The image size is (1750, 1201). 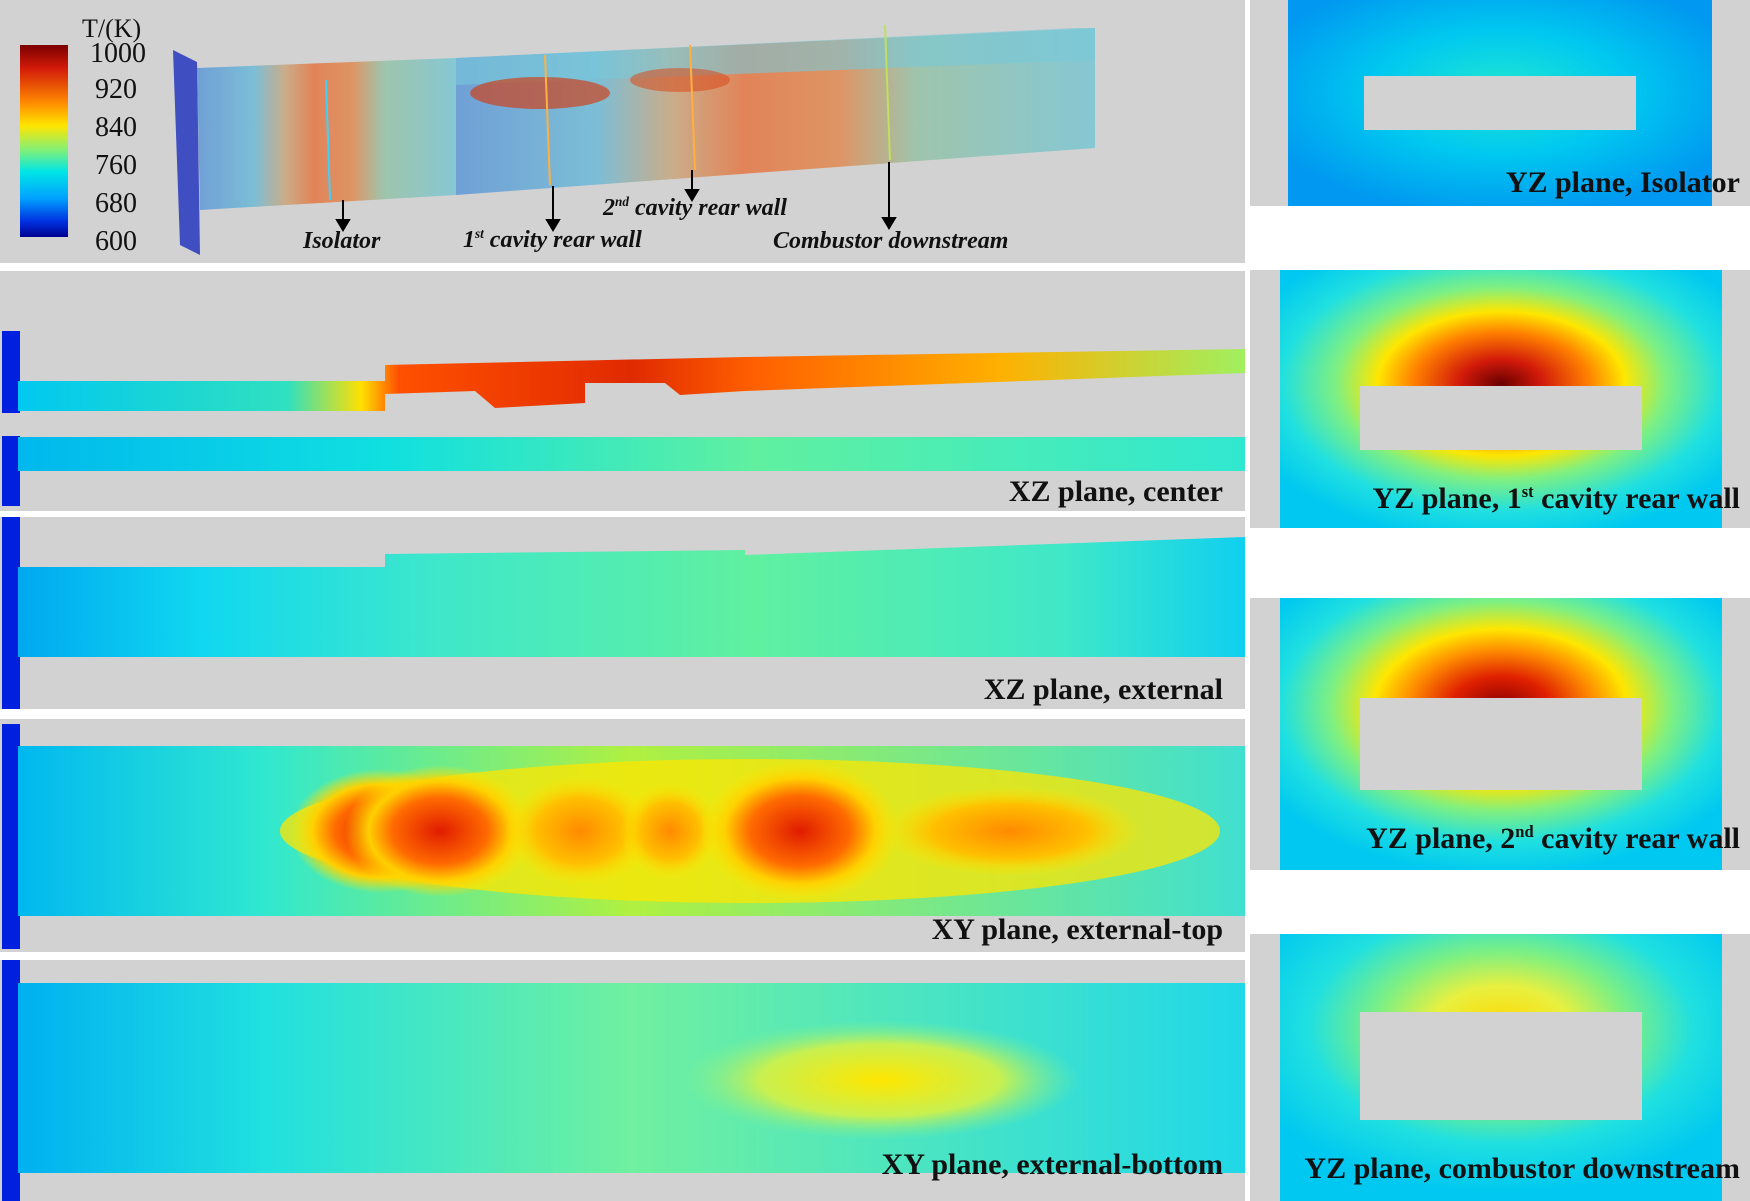 I want to click on yz-isolator-panel: YZ plane, Isolator, so click(x=1500, y=103).